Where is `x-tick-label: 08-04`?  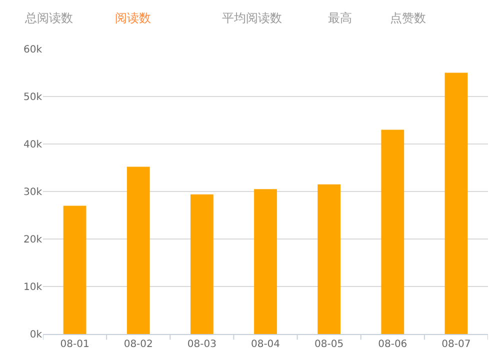
x-tick-label: 08-04 is located at coordinates (265, 344).